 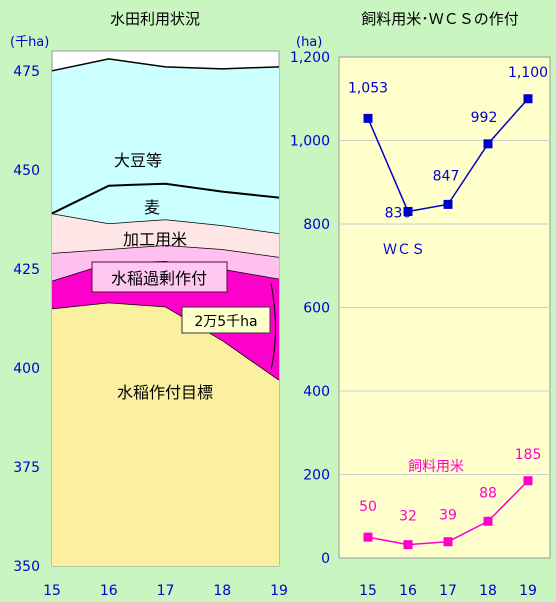 I want to click on label-wheat: 麦, so click(x=152, y=207).